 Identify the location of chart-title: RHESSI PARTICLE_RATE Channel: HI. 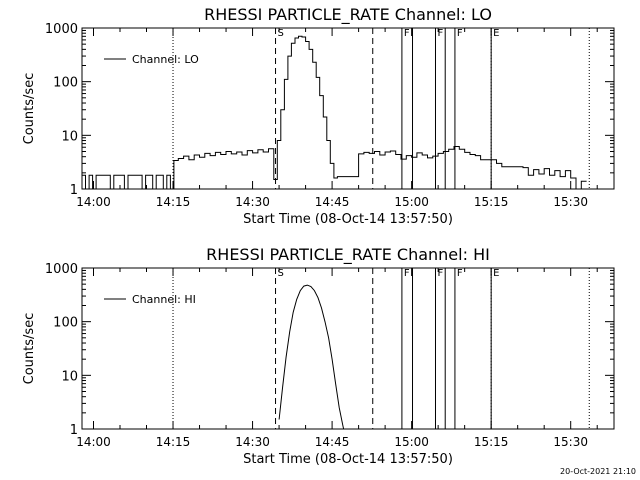
(348, 255).